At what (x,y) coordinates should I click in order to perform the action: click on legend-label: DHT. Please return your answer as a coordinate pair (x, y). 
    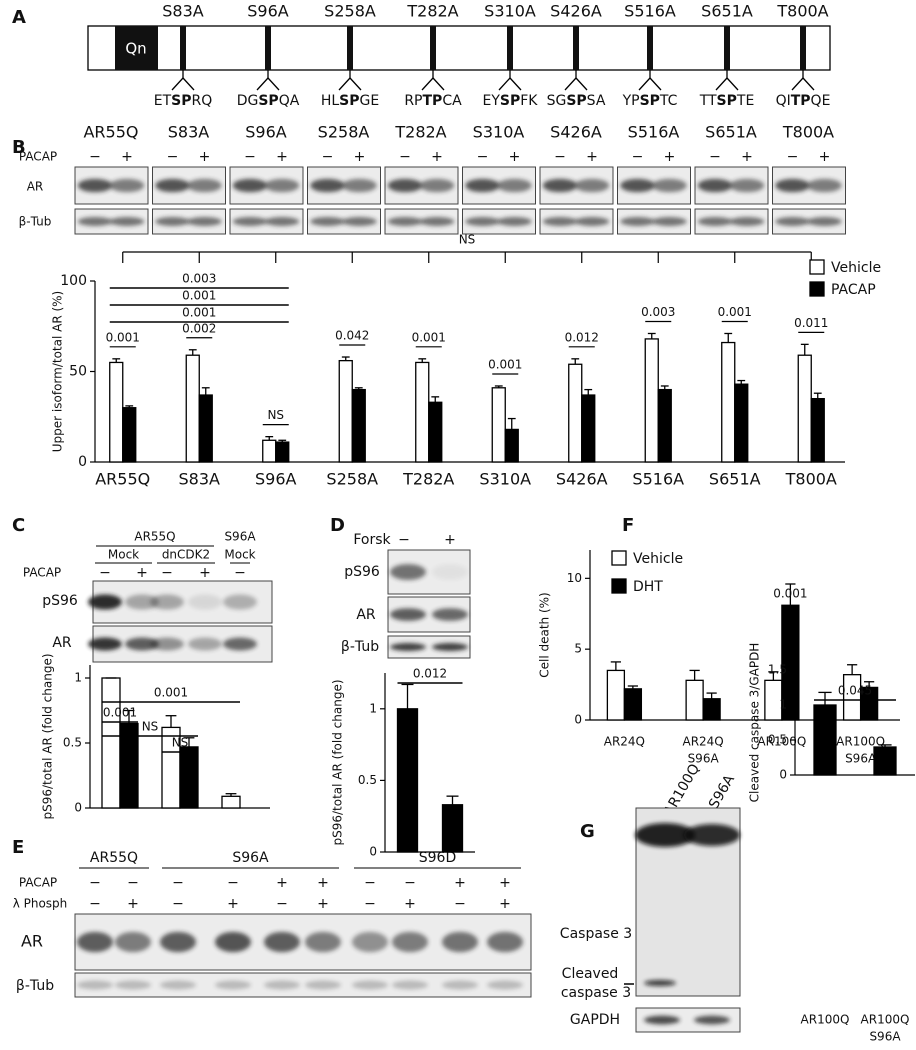
    Looking at the image, I should click on (648, 587).